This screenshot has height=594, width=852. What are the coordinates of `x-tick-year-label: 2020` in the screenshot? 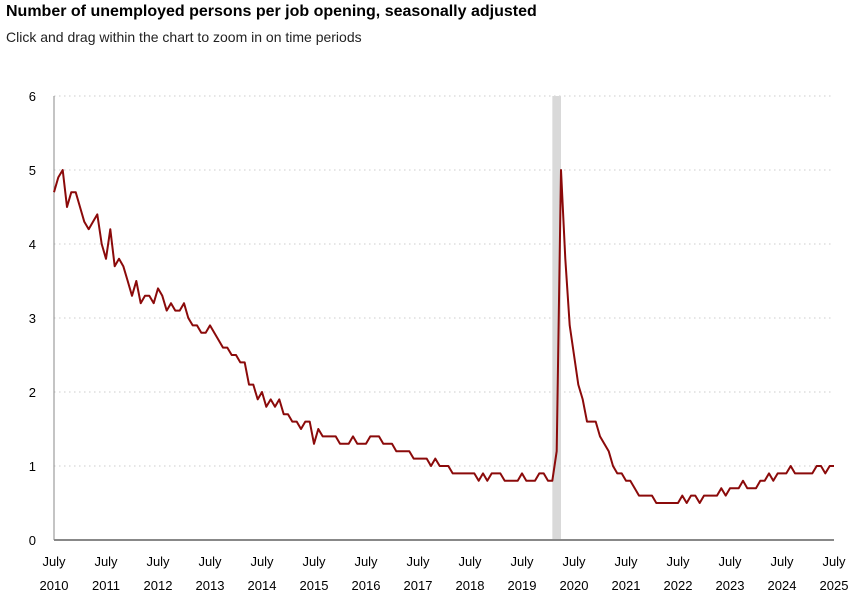 It's located at (574, 585).